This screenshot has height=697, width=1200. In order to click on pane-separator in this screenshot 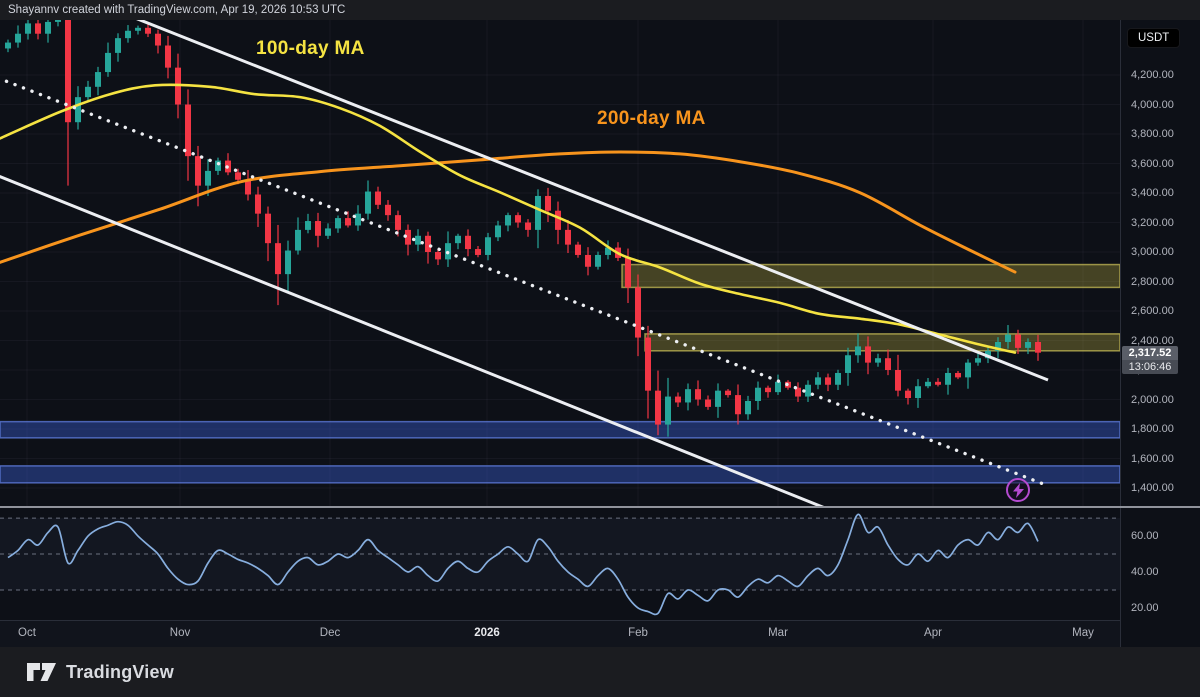, I will do `click(600, 507)`.